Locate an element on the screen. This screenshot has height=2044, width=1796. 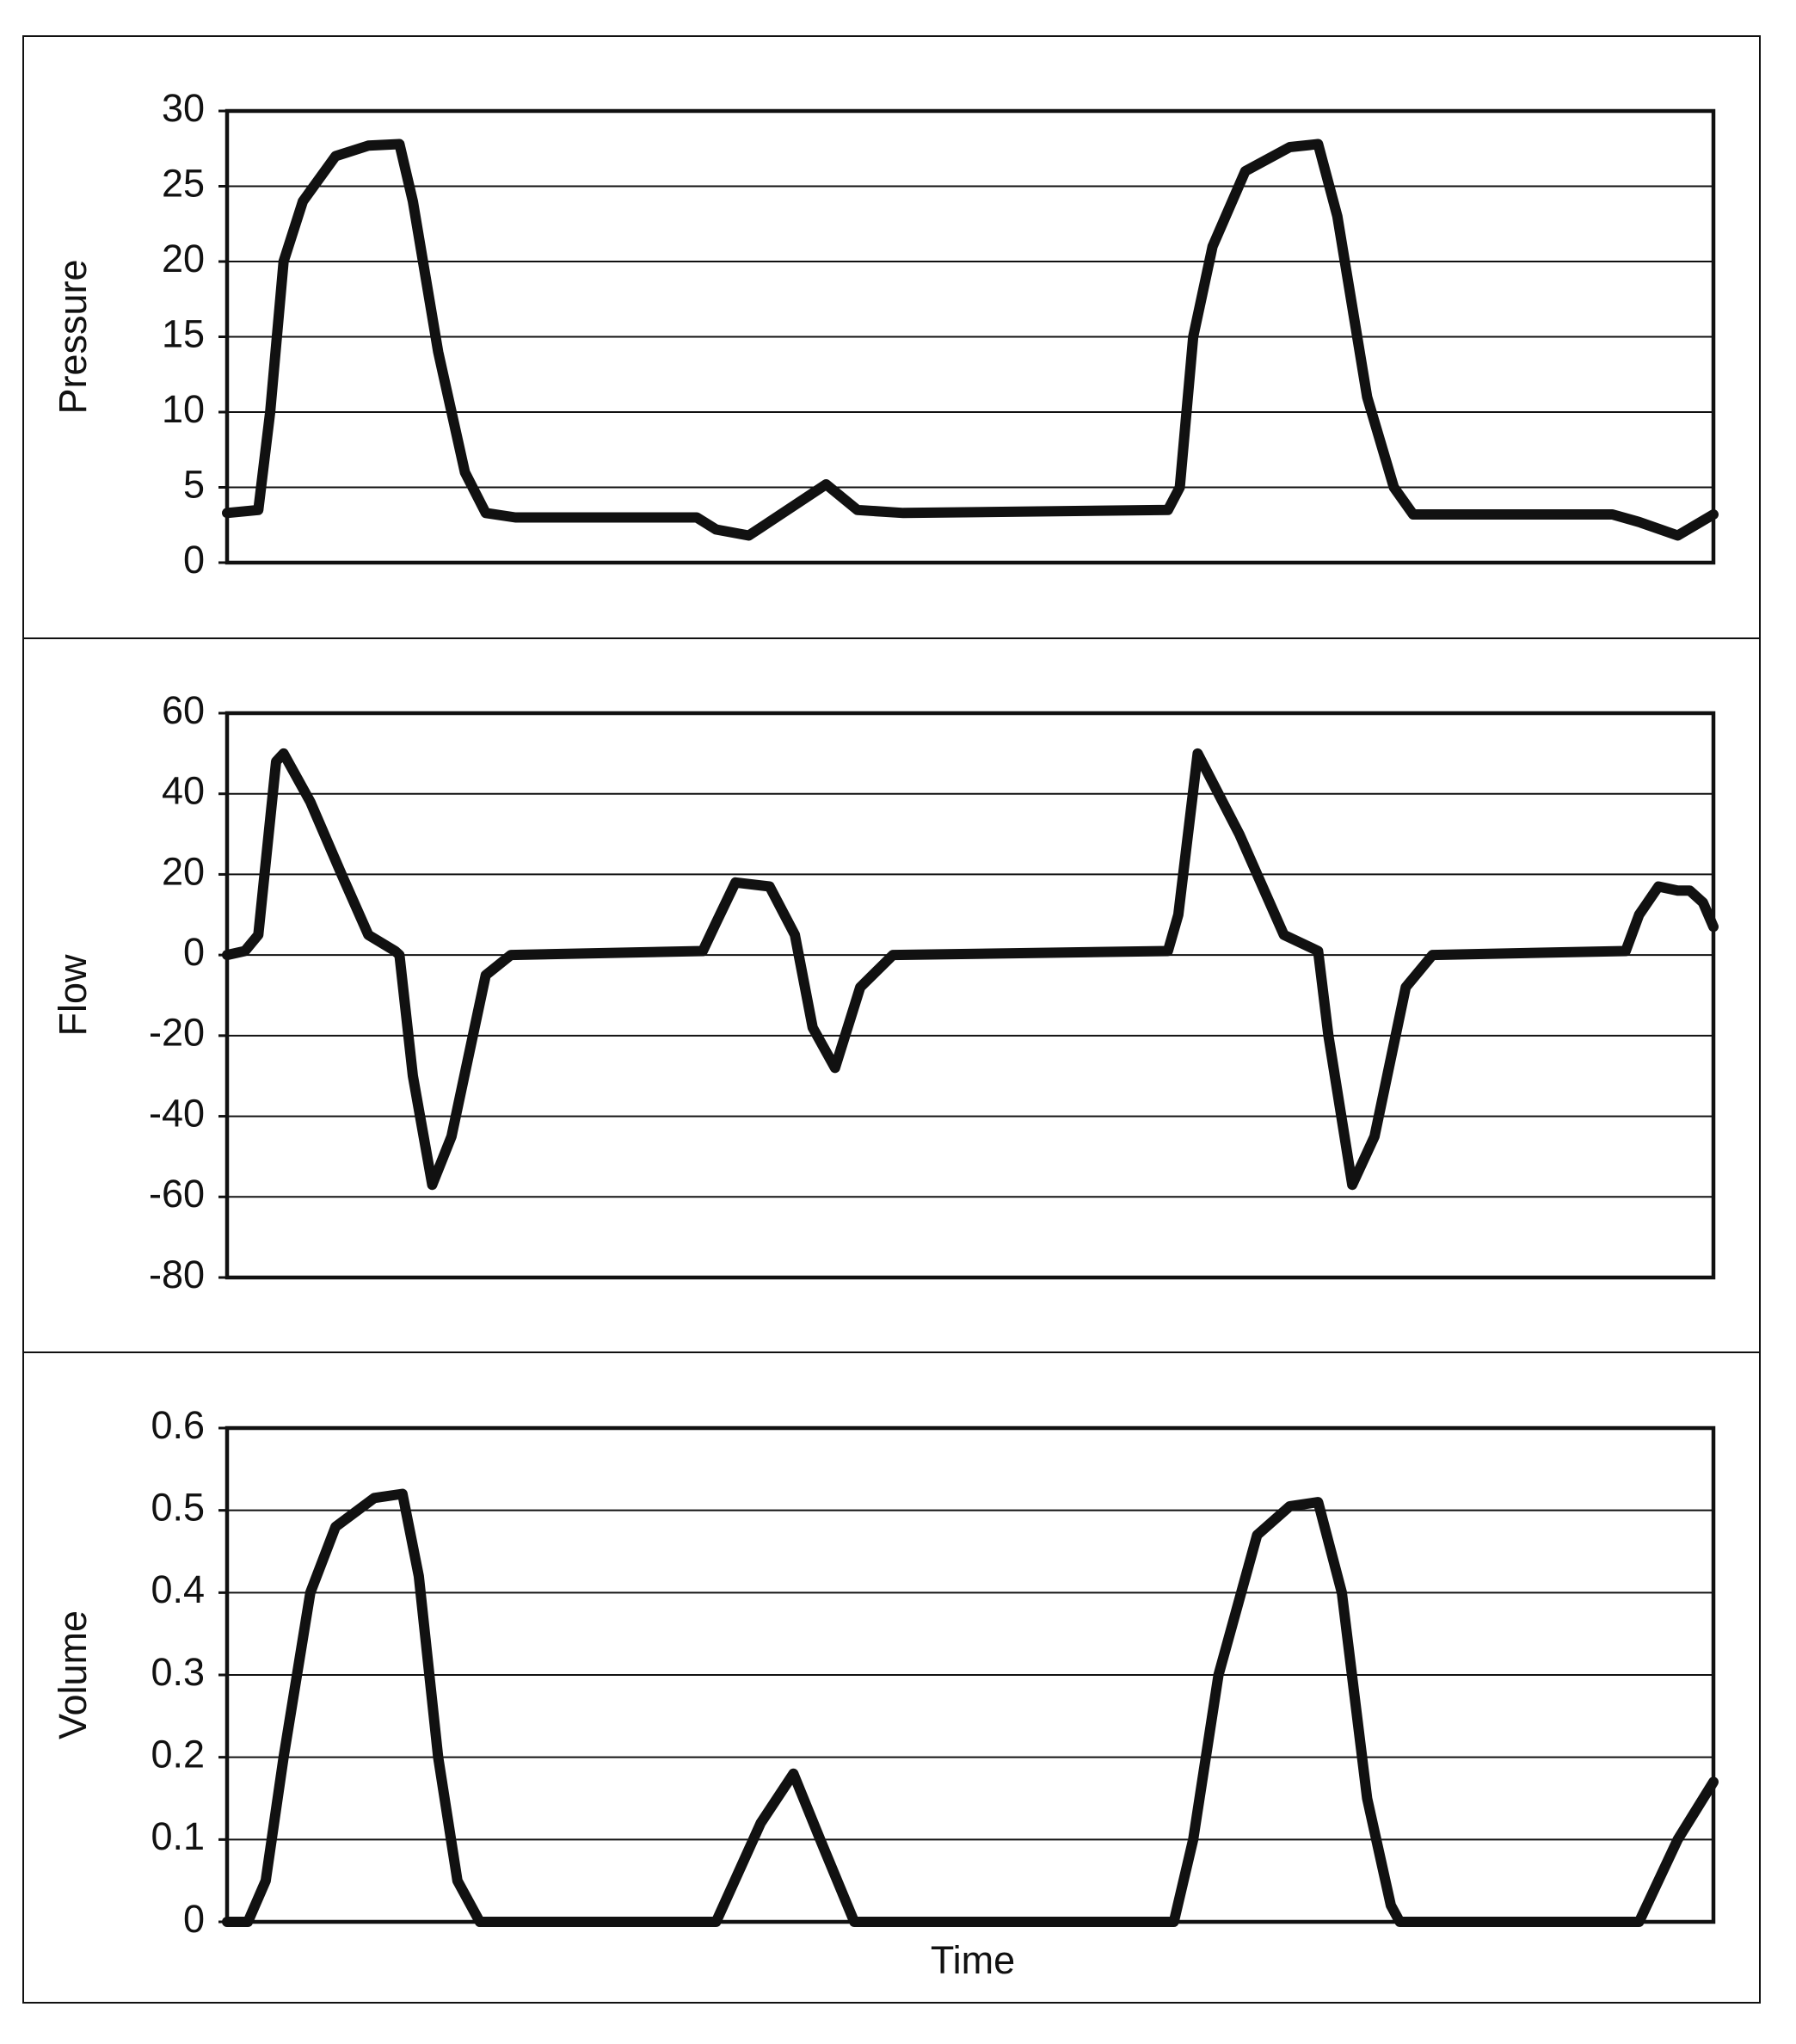
y-tick-label: 0.5 is located at coordinates (178, 1508).